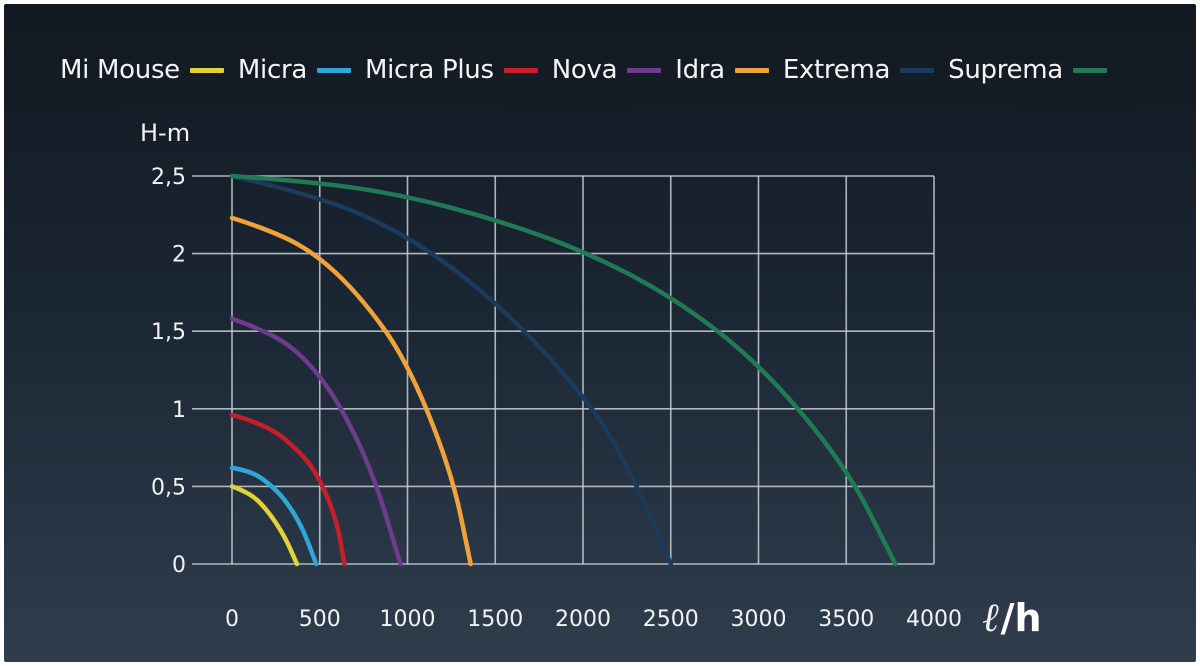 The height and width of the screenshot is (666, 1200). What do you see at coordinates (836, 70) in the screenshot?
I see `legend-label: Extrema` at bounding box center [836, 70].